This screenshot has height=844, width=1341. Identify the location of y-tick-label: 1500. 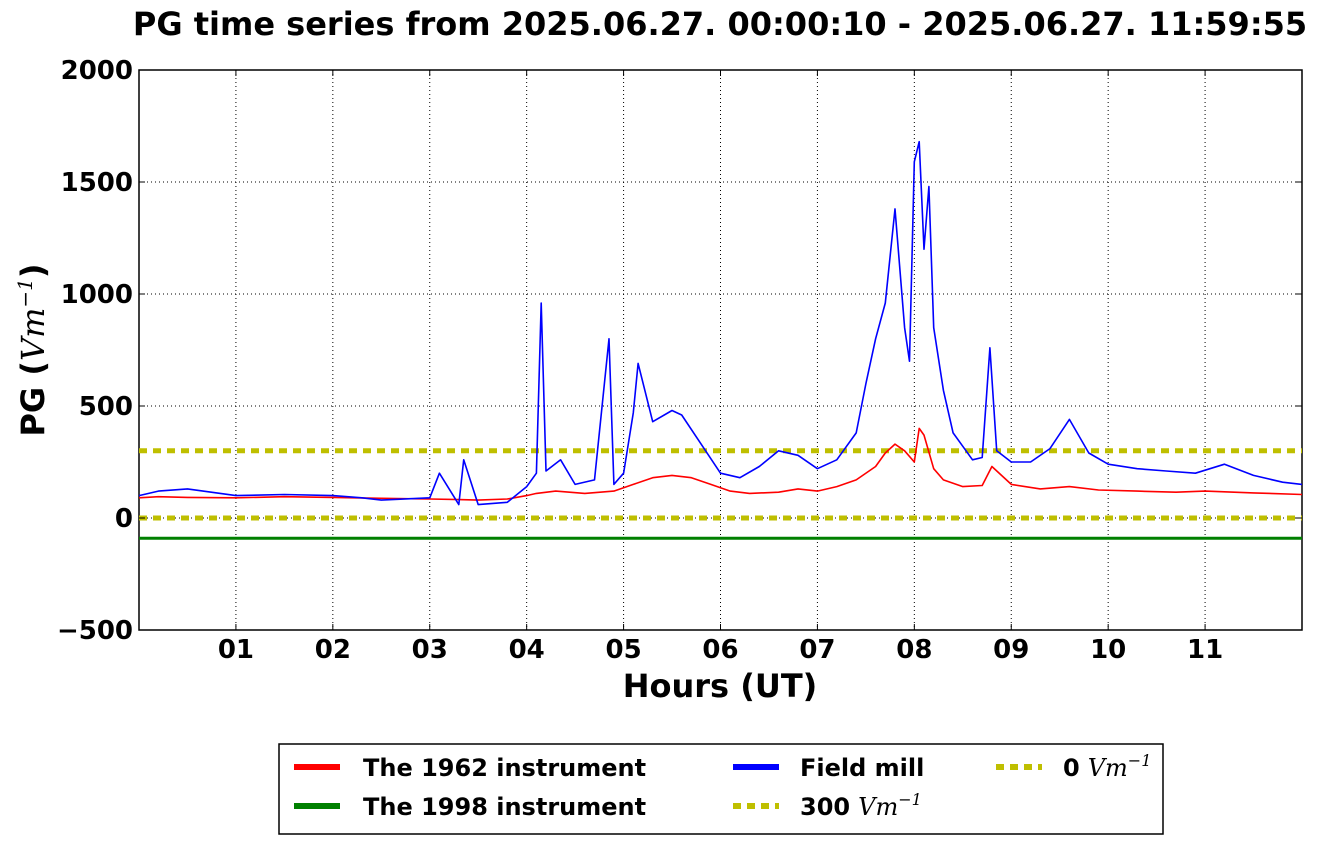
(97, 183).